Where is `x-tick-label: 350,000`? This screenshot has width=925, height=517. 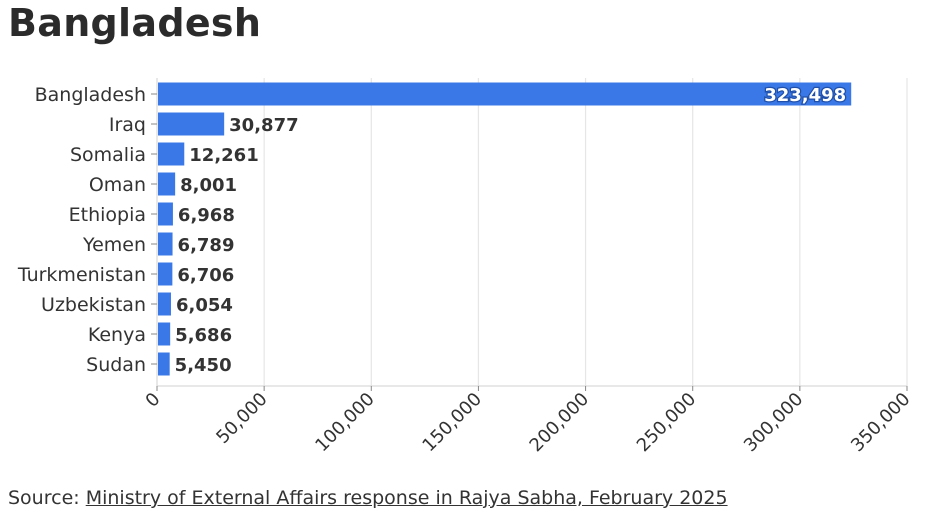 x-tick-label: 350,000 is located at coordinates (880, 422).